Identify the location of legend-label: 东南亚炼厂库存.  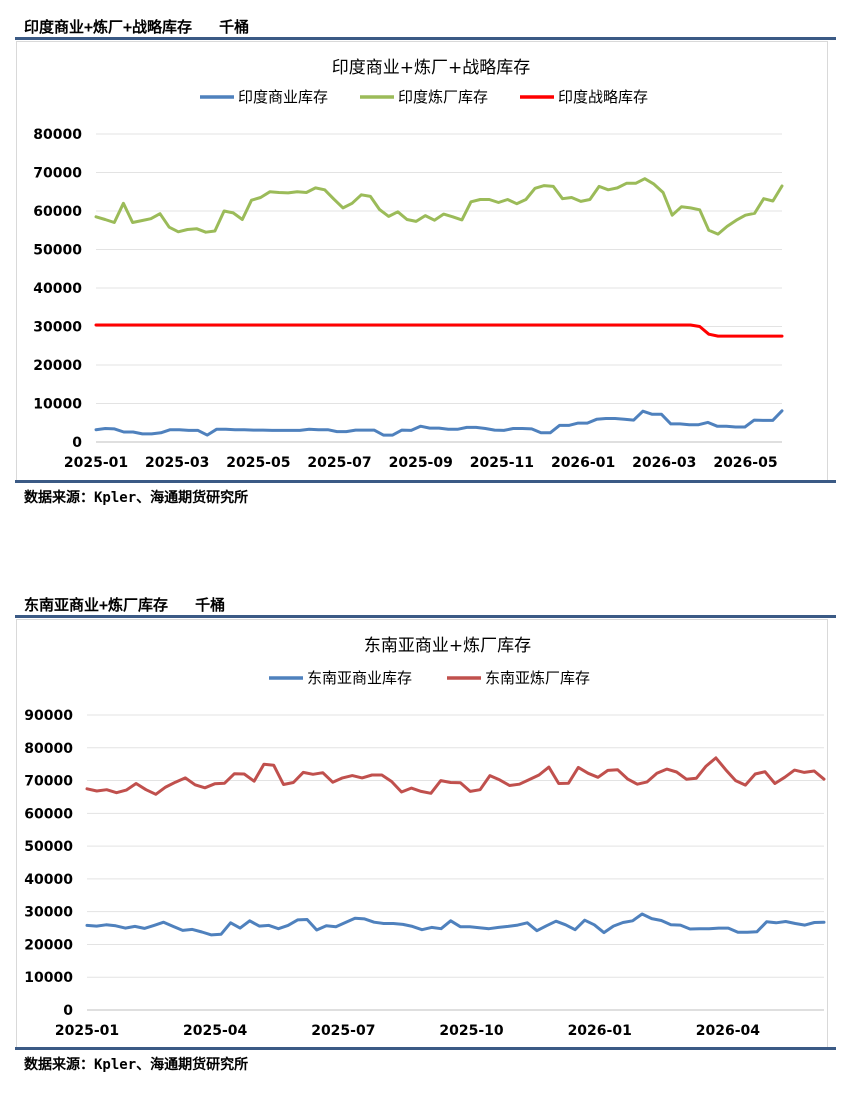
(537, 678).